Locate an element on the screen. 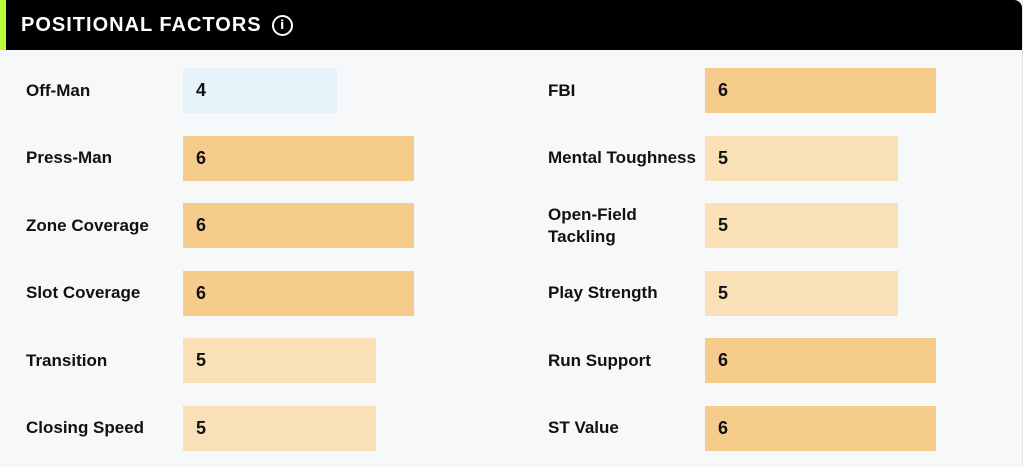 The height and width of the screenshot is (474, 1024). factor-row: Run Support 6 is located at coordinates (772, 361).